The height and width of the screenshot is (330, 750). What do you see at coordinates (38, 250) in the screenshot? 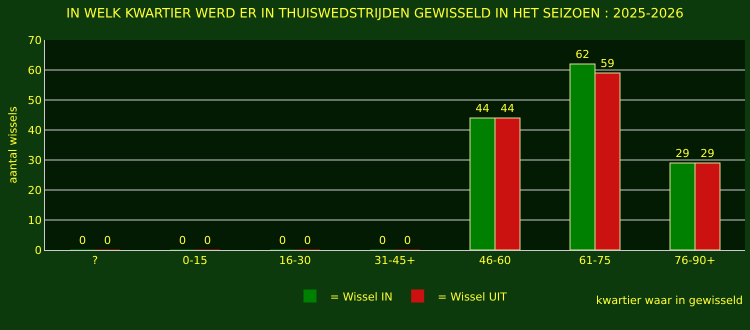
I see `y-tick-label: 0` at bounding box center [38, 250].